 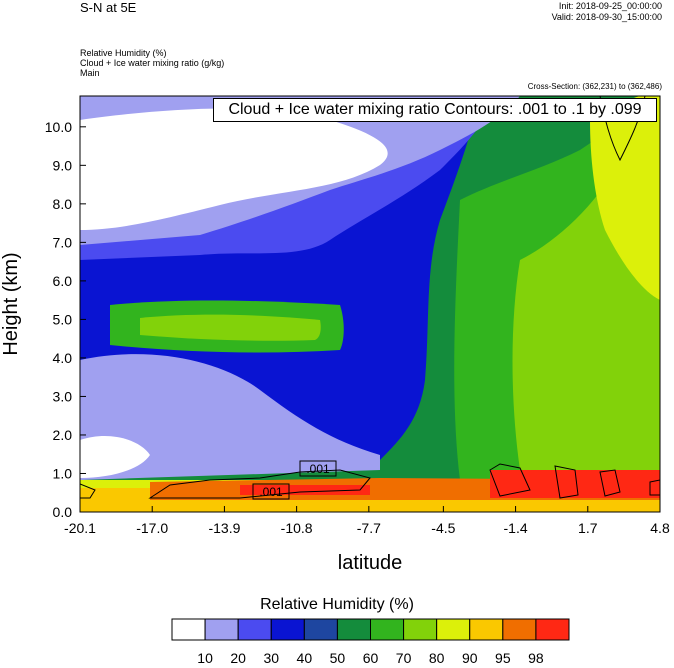 I want to click on rh-region-90-right, so click(x=625, y=198).